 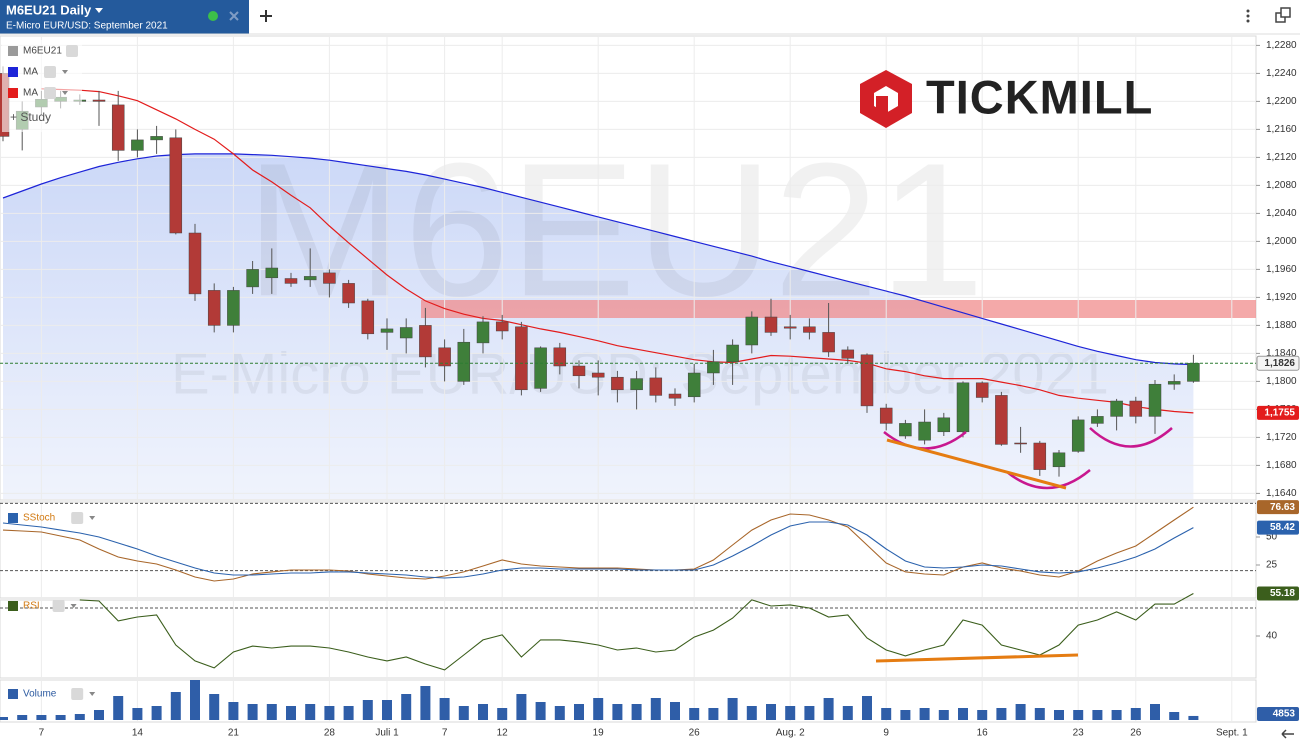 I want to click on x-tick-label: 14, so click(x=138, y=733).